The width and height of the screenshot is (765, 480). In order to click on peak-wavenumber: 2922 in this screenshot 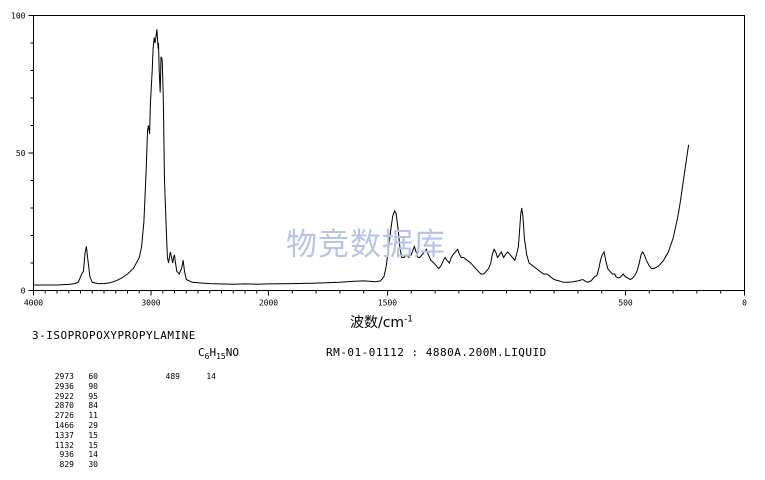, I will do `click(64, 396)`.